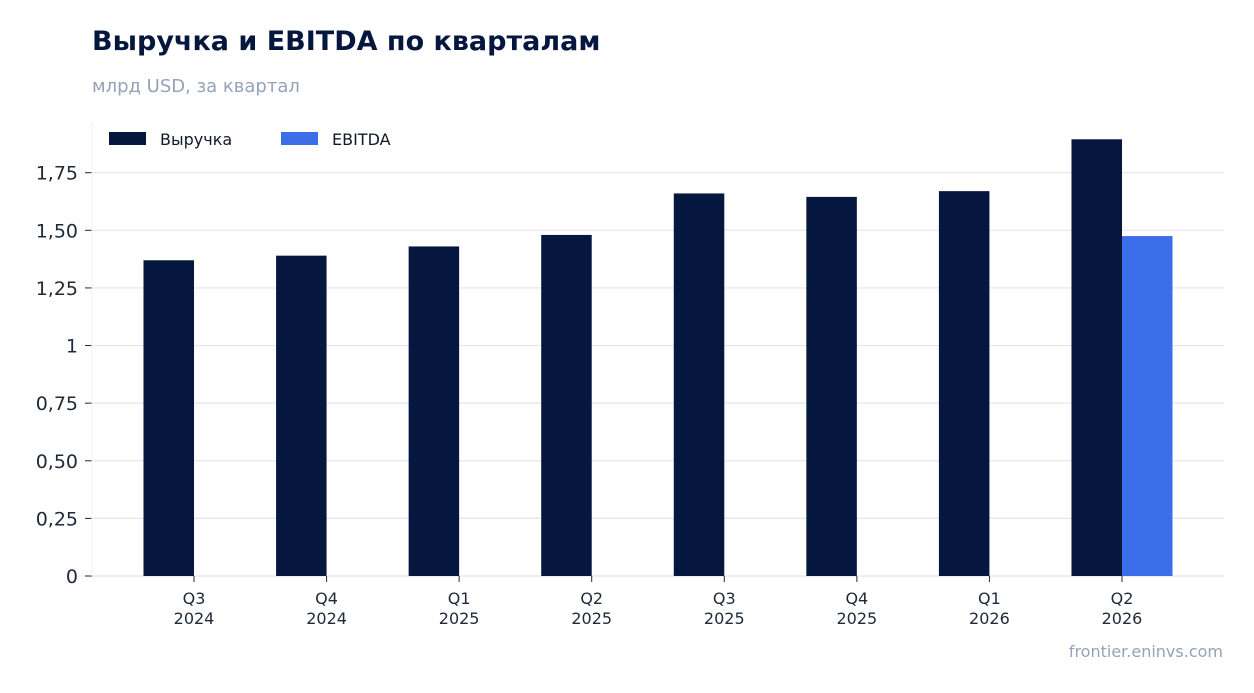 This screenshot has height=693, width=1254. Describe the element at coordinates (57, 519) in the screenshot. I see `y-tick-label: 0,25` at that location.